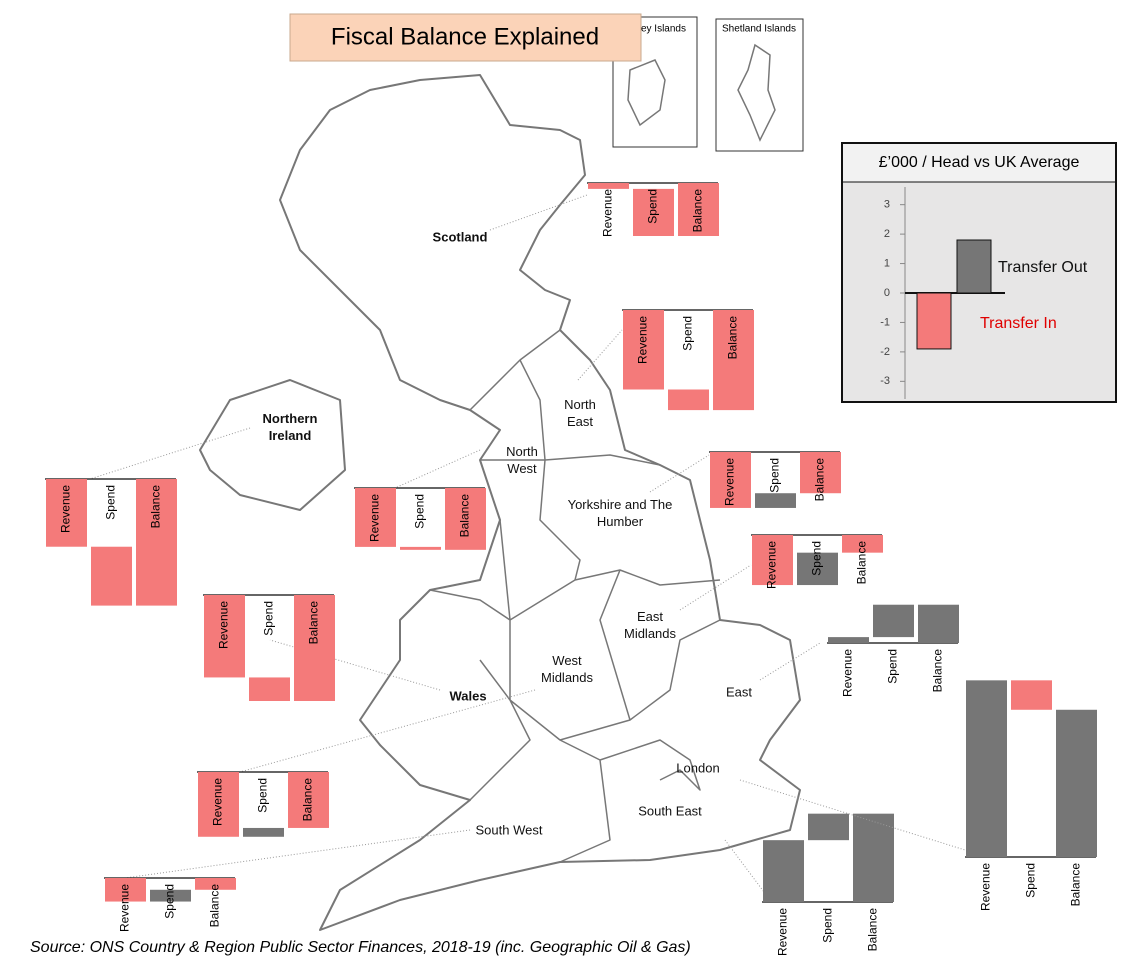 This screenshot has width=1144, height=972. Describe the element at coordinates (738, 692) in the screenshot. I see `region-label: East` at that location.